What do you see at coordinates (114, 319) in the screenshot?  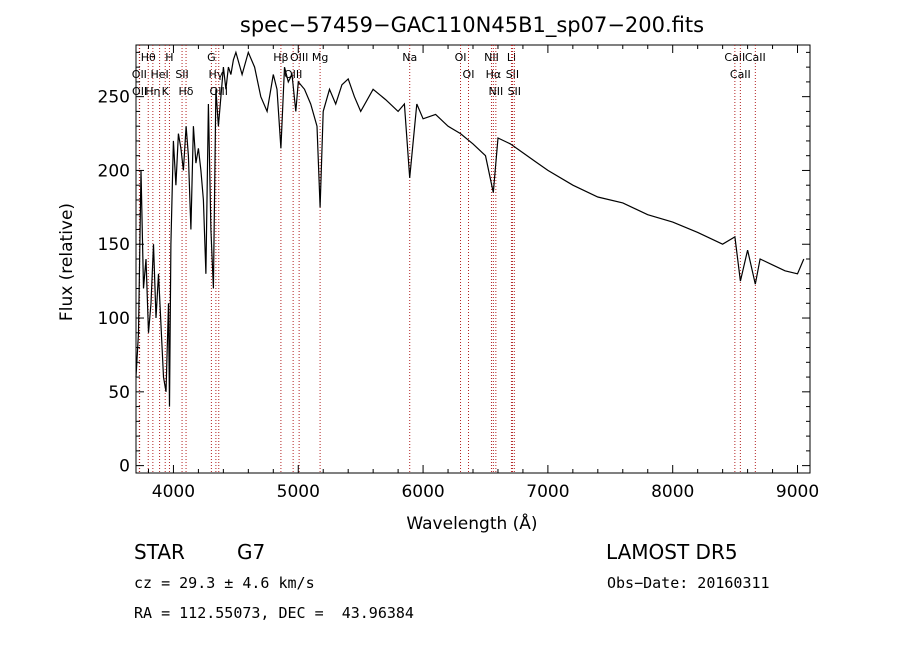 I see `y-tick-label: 100` at bounding box center [114, 319].